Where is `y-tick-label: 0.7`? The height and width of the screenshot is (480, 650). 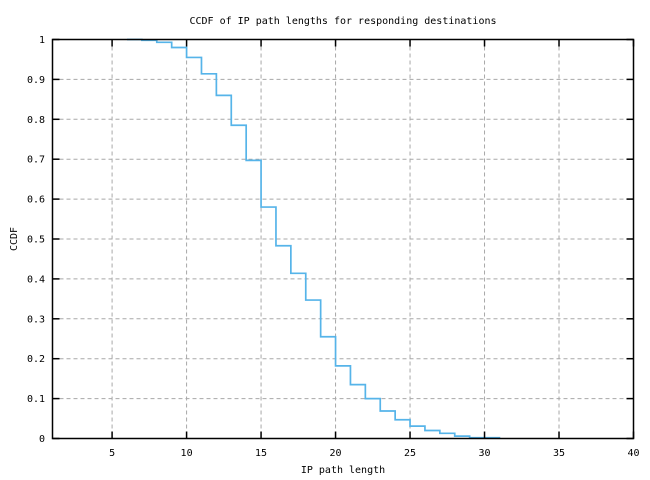
y-tick-label: 0.7 is located at coordinates (36, 160).